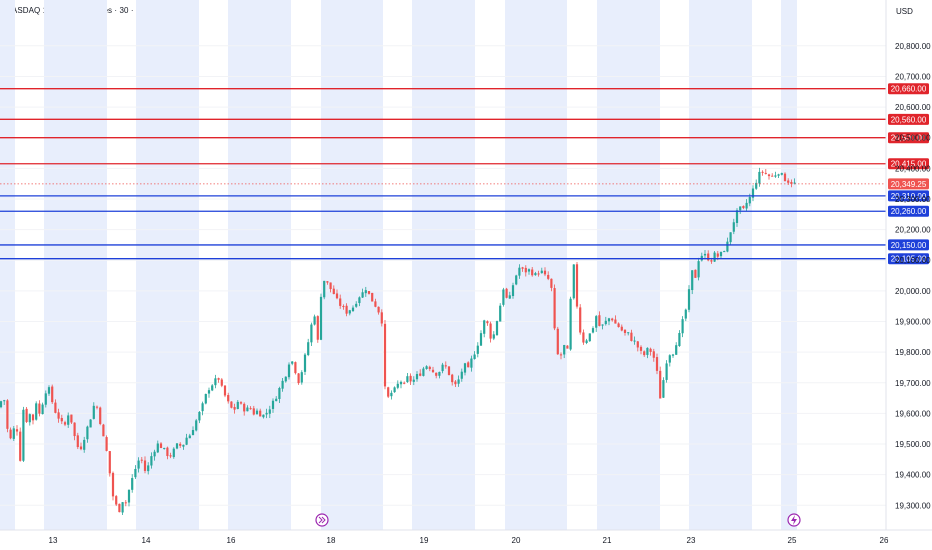  Describe the element at coordinates (691, 540) in the screenshot. I see `time-tick-label: 23` at that location.